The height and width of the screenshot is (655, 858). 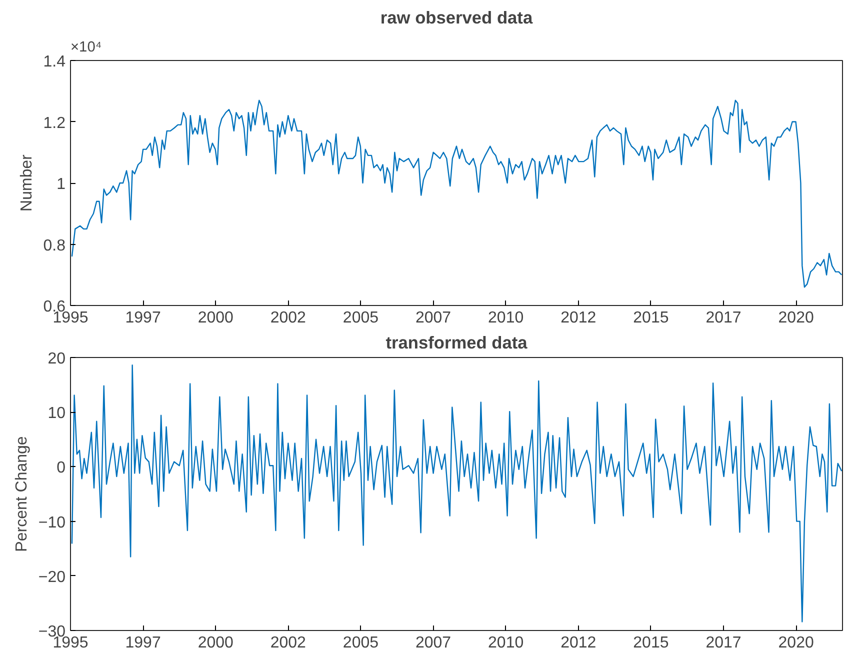 What do you see at coordinates (27, 183) in the screenshot?
I see `y-axis-title: Number` at bounding box center [27, 183].